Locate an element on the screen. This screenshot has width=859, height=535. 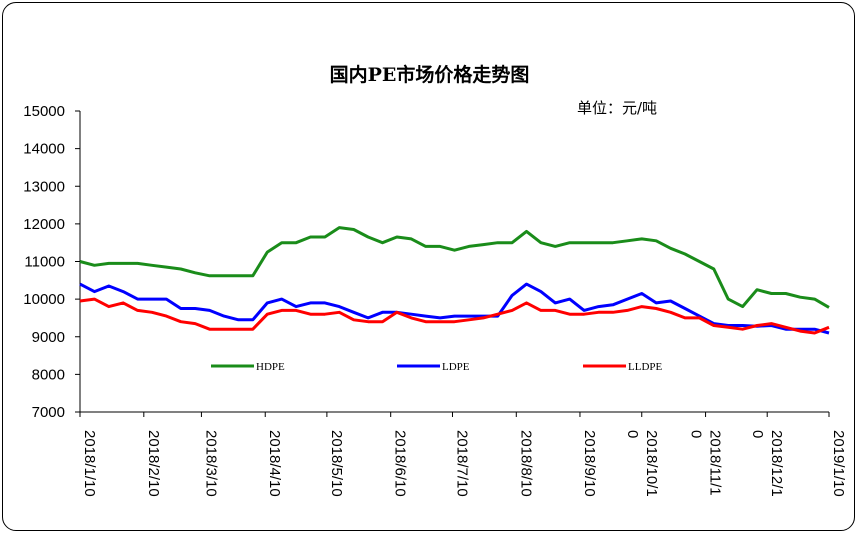
legend: HDPE LDPE LLDPE is located at coordinates (437, 367).